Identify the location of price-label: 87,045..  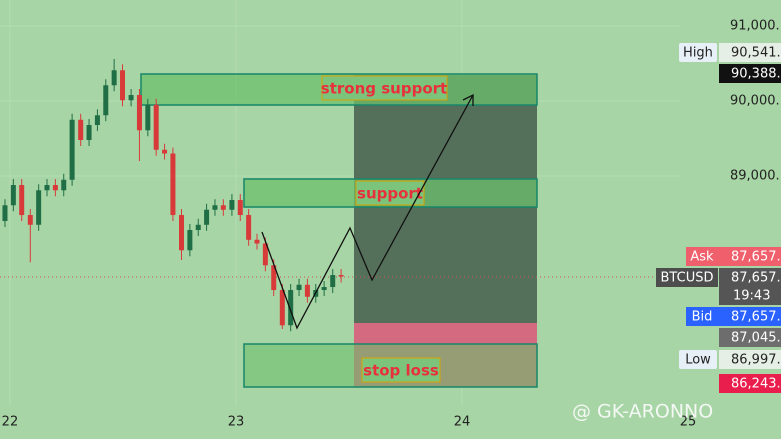
(756, 338).